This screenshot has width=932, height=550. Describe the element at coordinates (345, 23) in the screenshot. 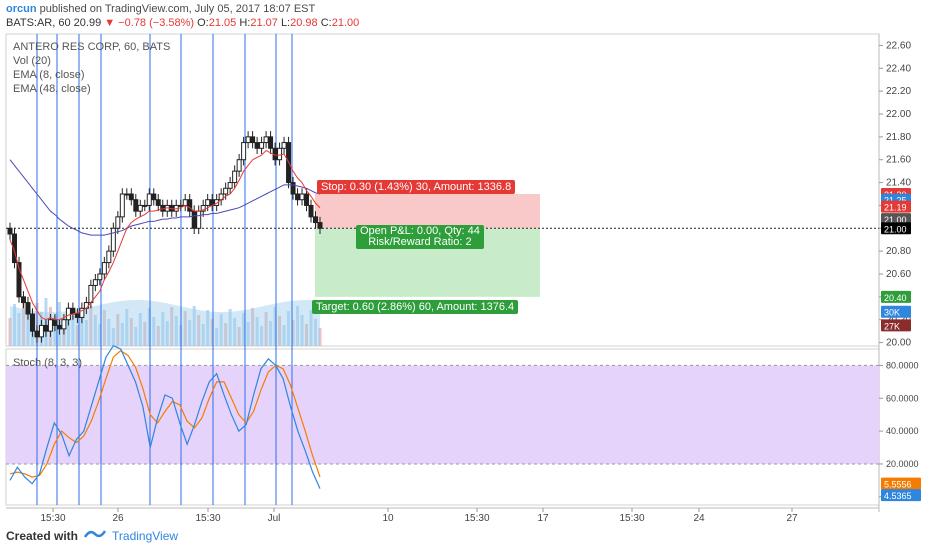

I see `close-value: 21.00` at that location.